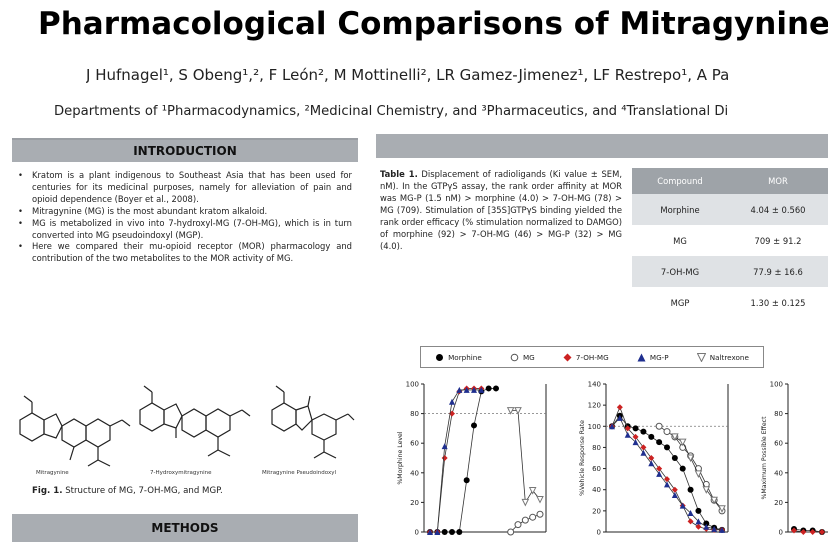  I want to click on y-axis-label: %Maximum Possible Effect, so click(764, 458).